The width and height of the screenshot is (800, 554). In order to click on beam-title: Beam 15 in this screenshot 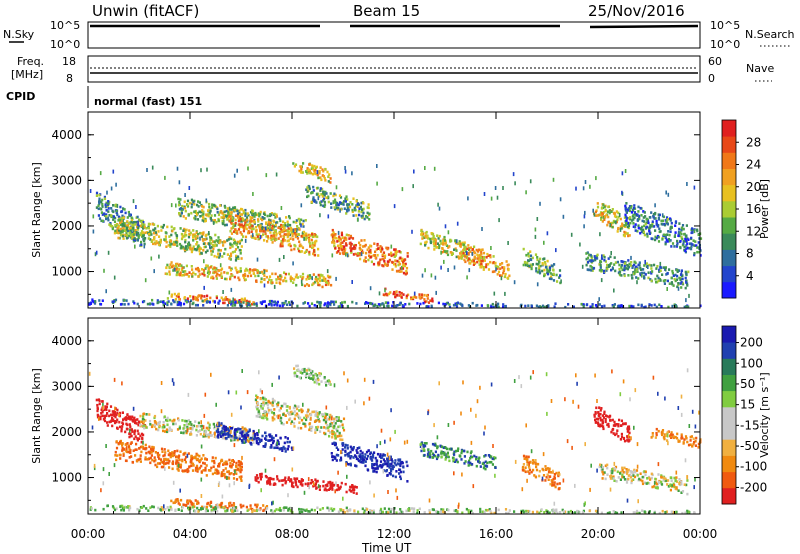, I will do `click(386, 11)`.